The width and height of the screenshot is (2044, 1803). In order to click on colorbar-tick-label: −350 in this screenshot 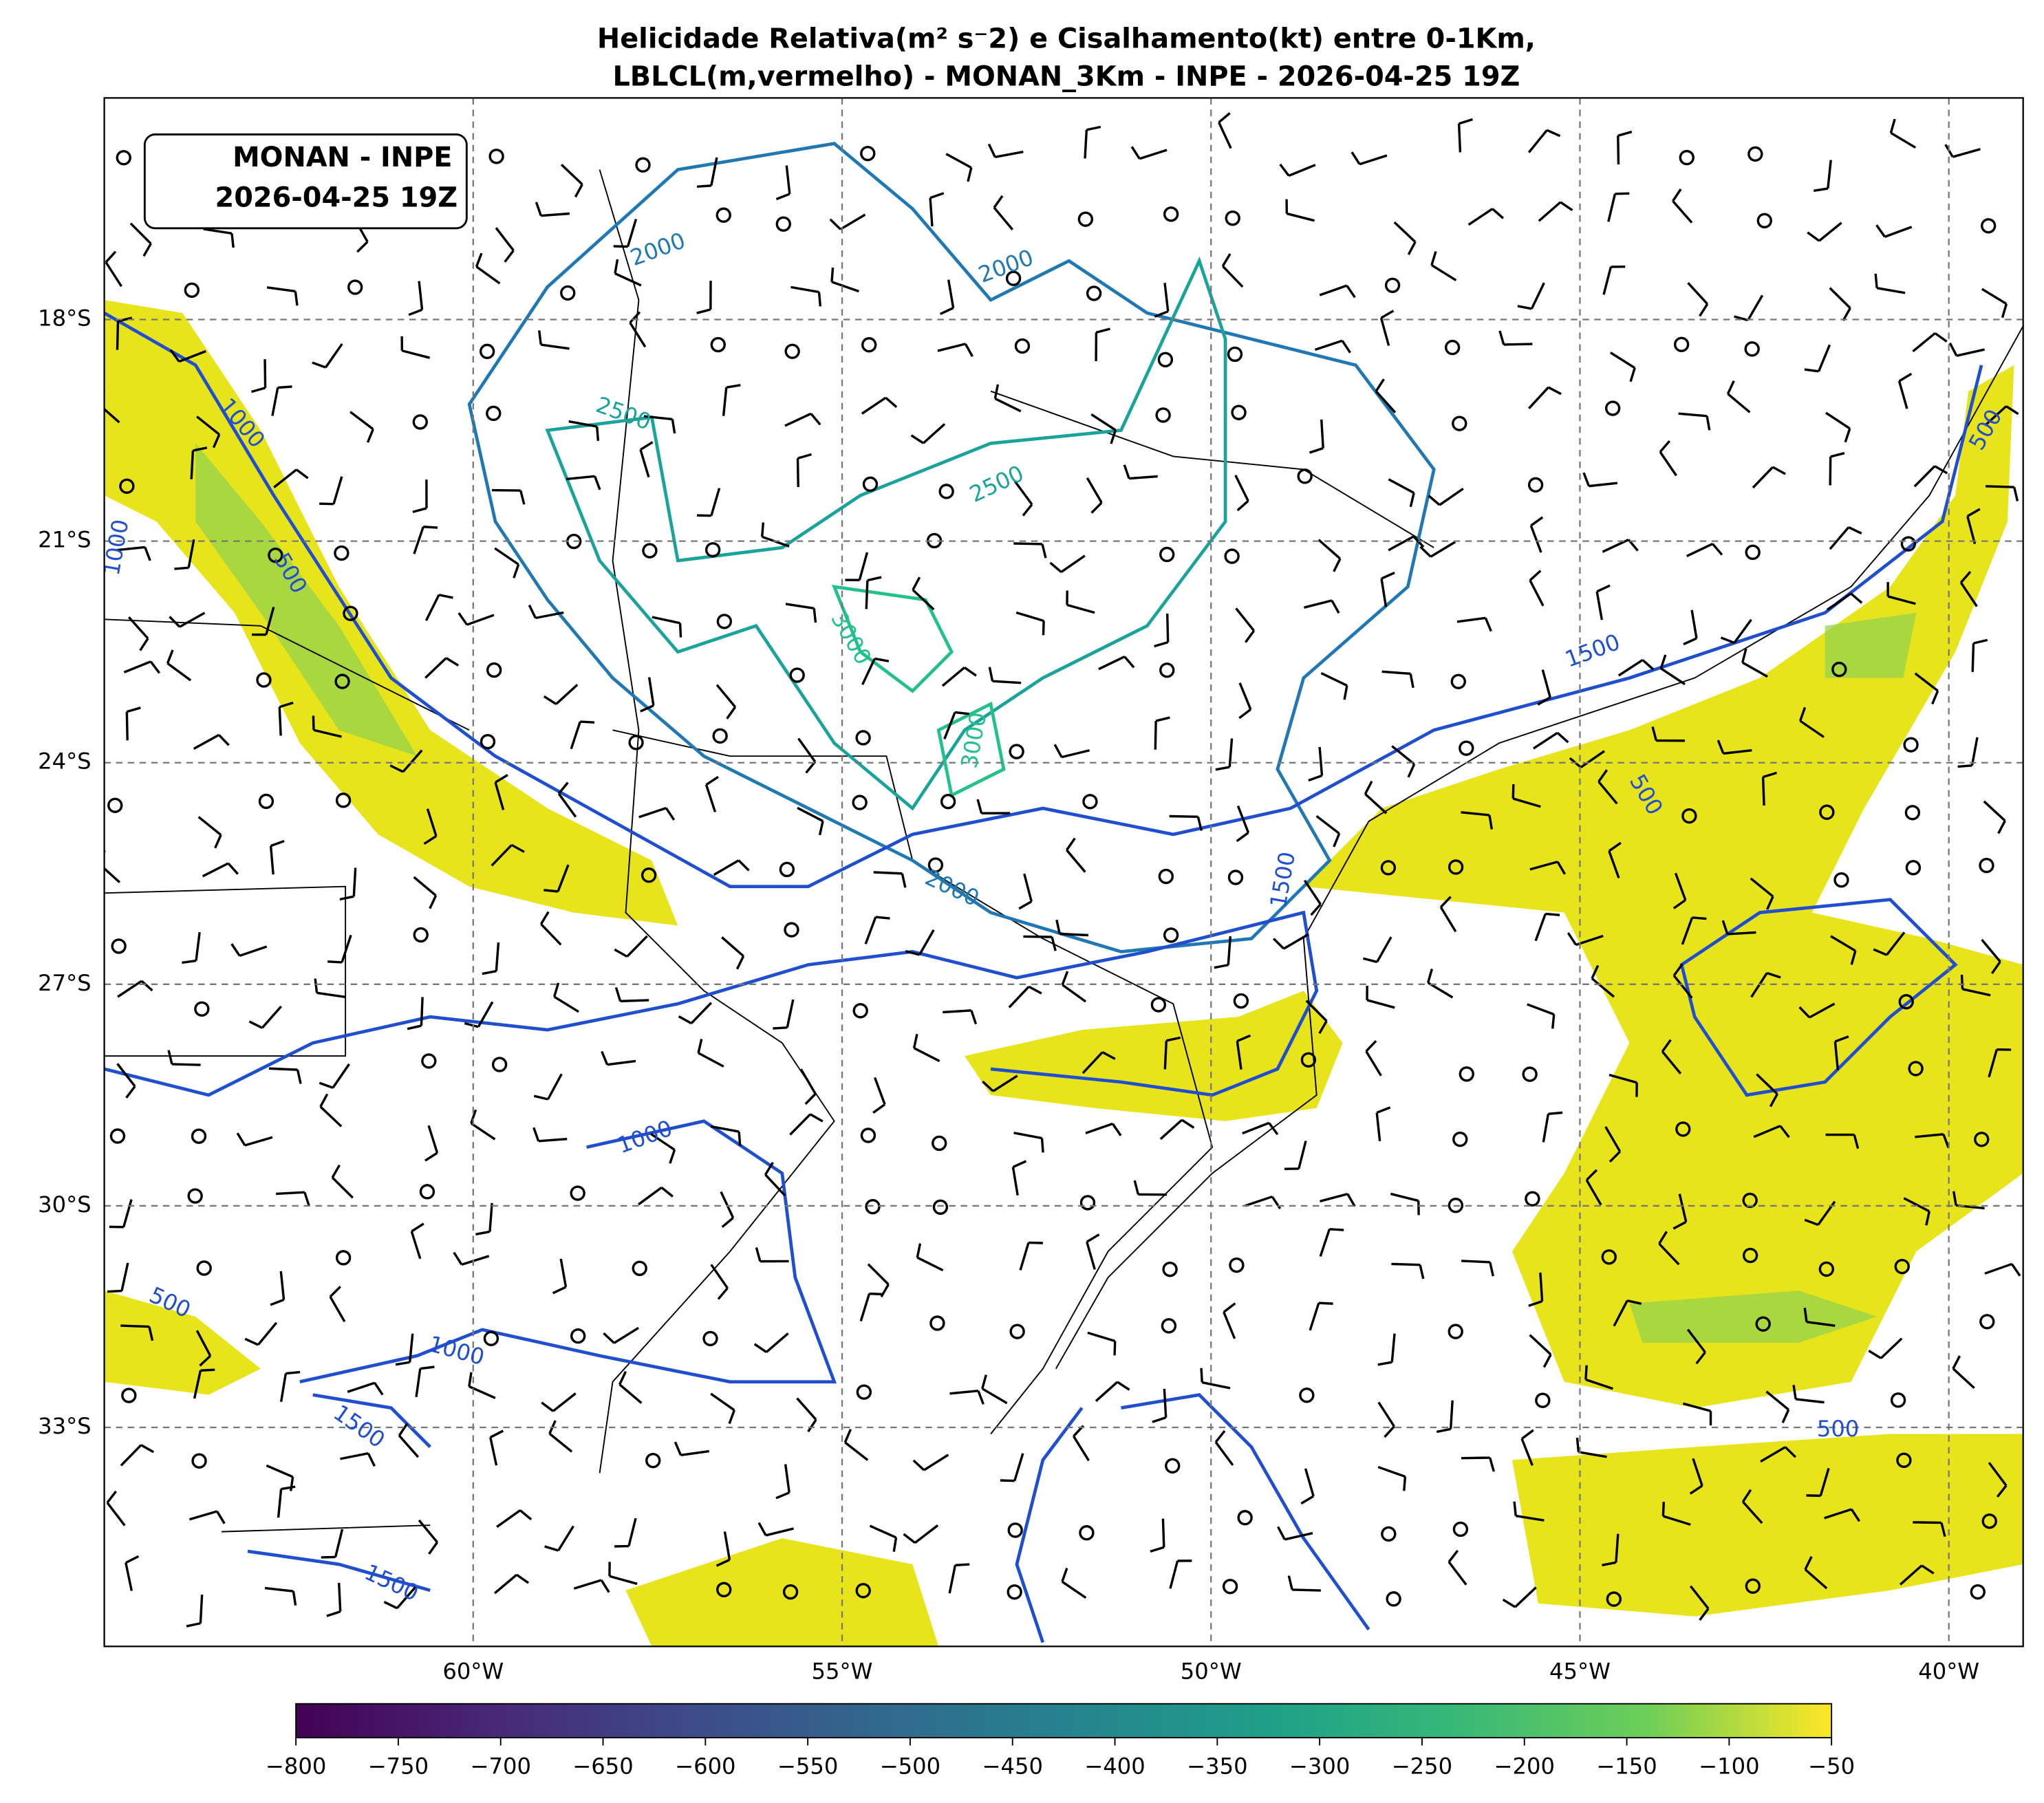, I will do `click(1217, 1766)`.